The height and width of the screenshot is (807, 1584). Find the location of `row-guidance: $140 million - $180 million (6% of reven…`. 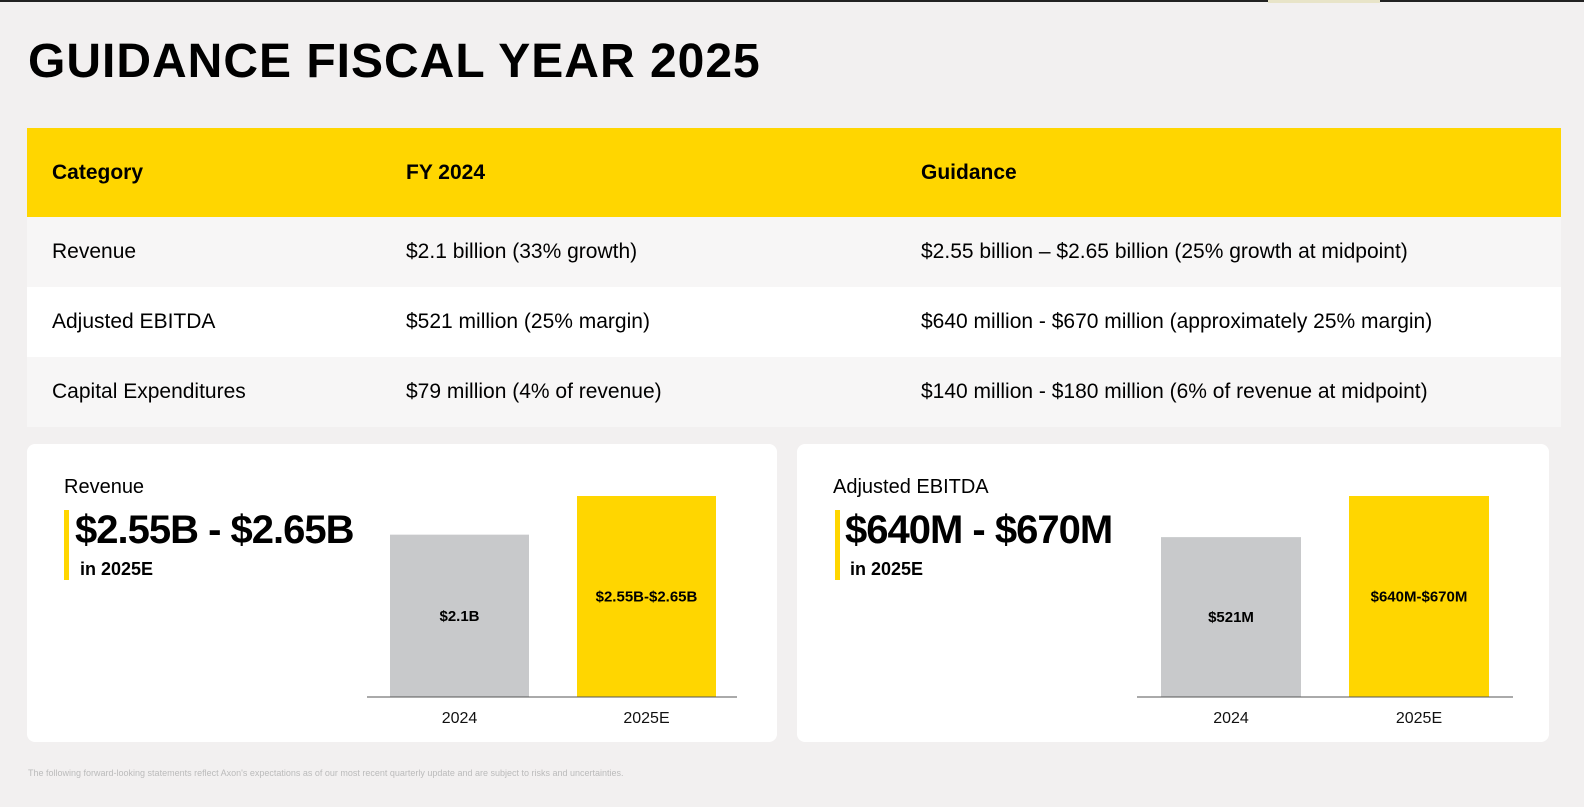

row-guidance: $140 million - $180 million (6% of reven… is located at coordinates (1174, 391).